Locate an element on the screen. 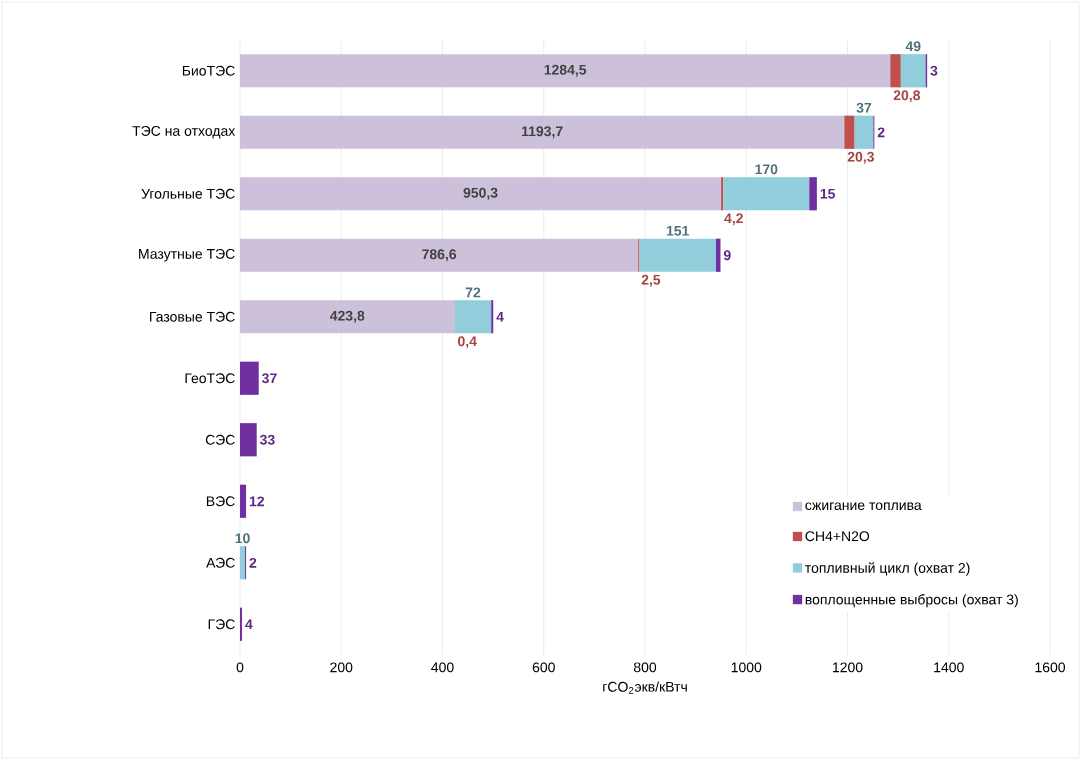 Image resolution: width=1081 pixels, height=760 pixels. legend-label: сжигание топлива is located at coordinates (863, 506).